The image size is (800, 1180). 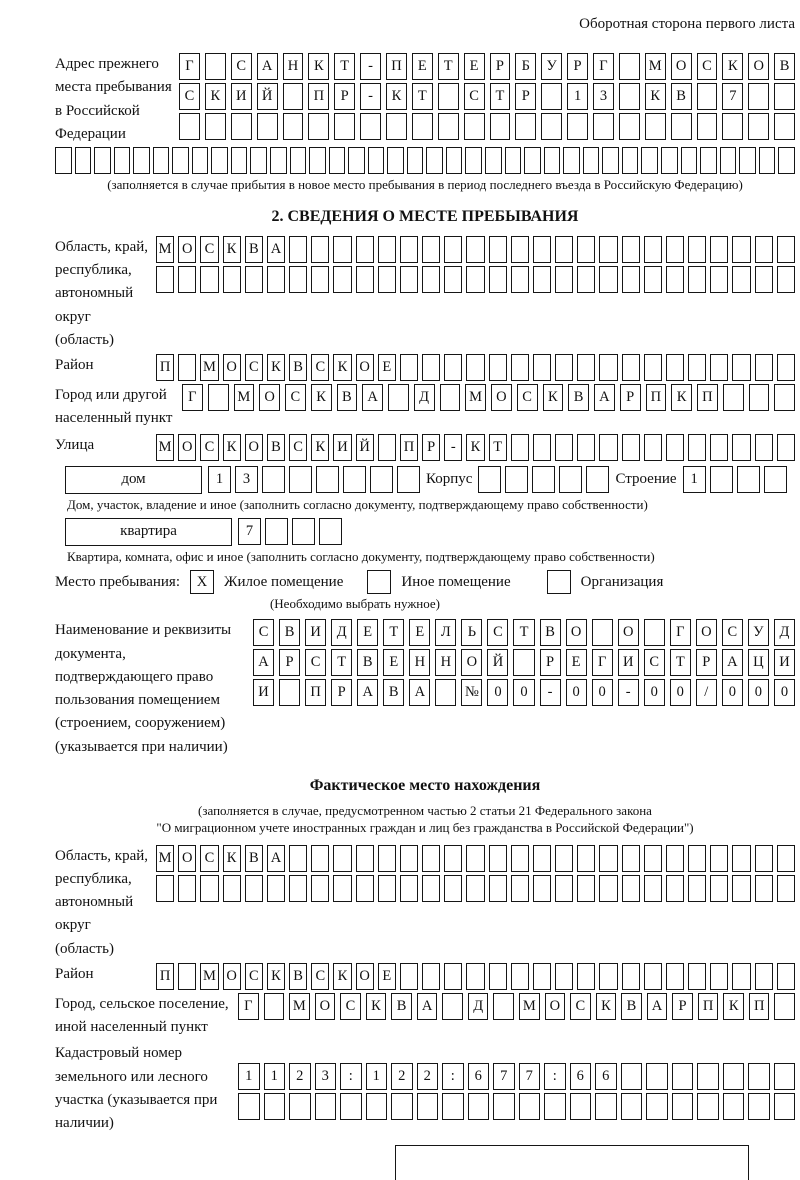 I want to click on char-box: 0, so click(x=784, y=693).